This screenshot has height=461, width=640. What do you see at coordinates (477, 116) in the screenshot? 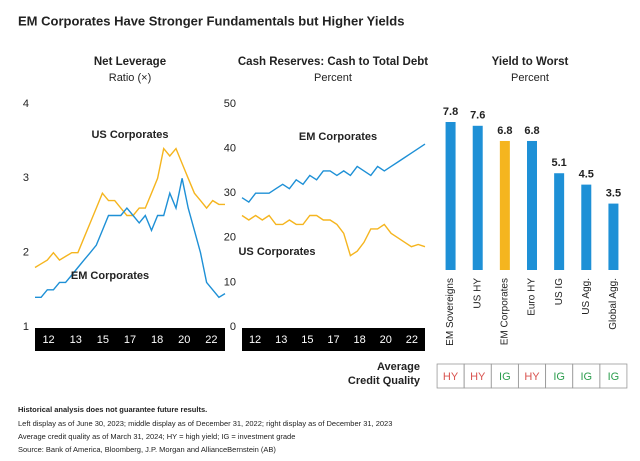
I see `value-label: 7.6` at bounding box center [477, 116].